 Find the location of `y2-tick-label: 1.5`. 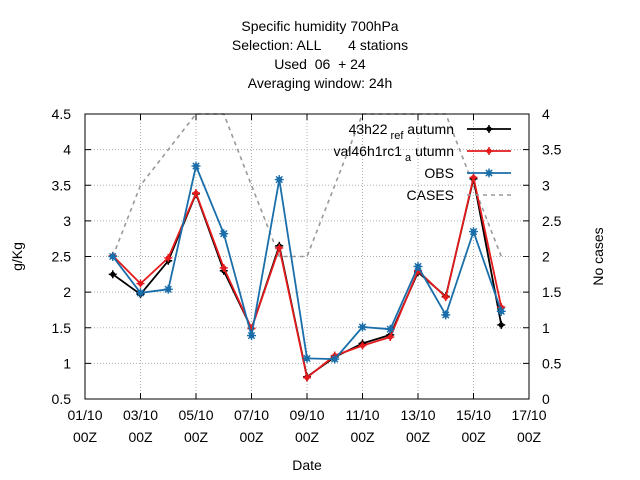

y2-tick-label: 1.5 is located at coordinates (552, 292).